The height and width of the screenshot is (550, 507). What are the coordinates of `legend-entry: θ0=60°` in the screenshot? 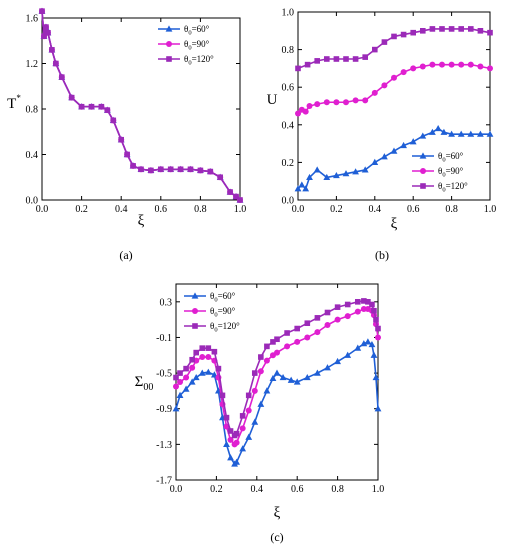 It's located at (451, 157).